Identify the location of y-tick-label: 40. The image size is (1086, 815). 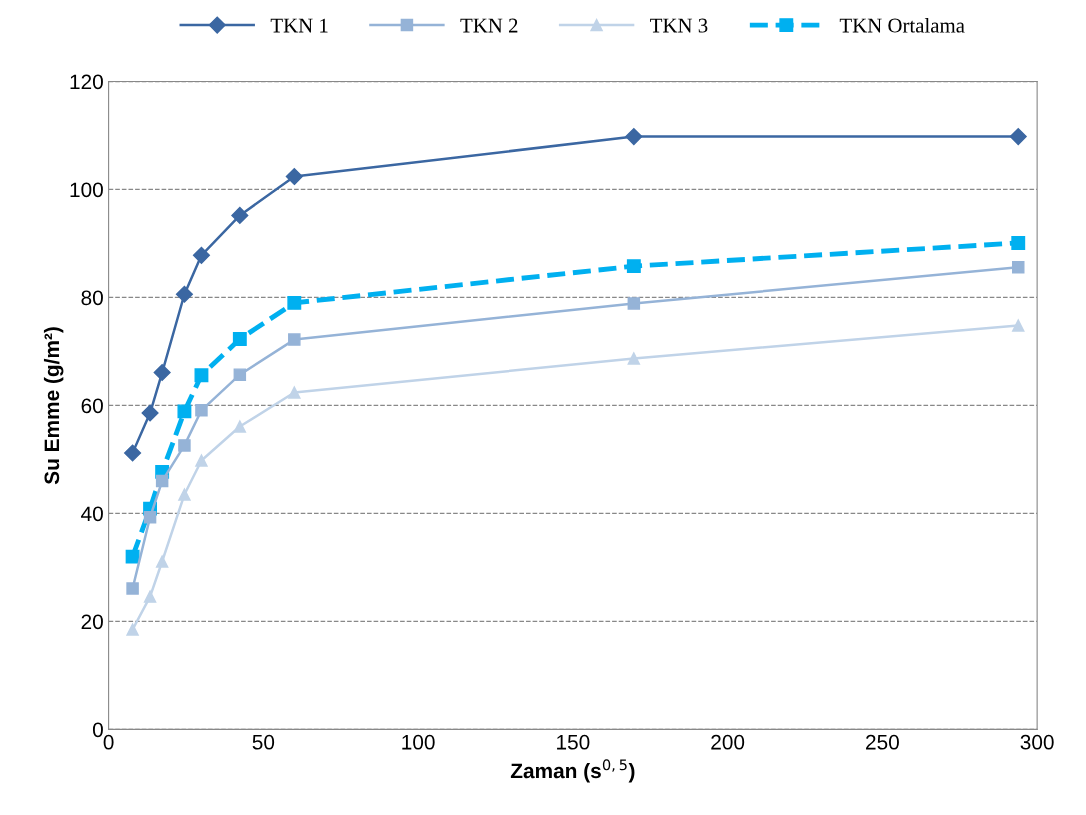
(92, 514).